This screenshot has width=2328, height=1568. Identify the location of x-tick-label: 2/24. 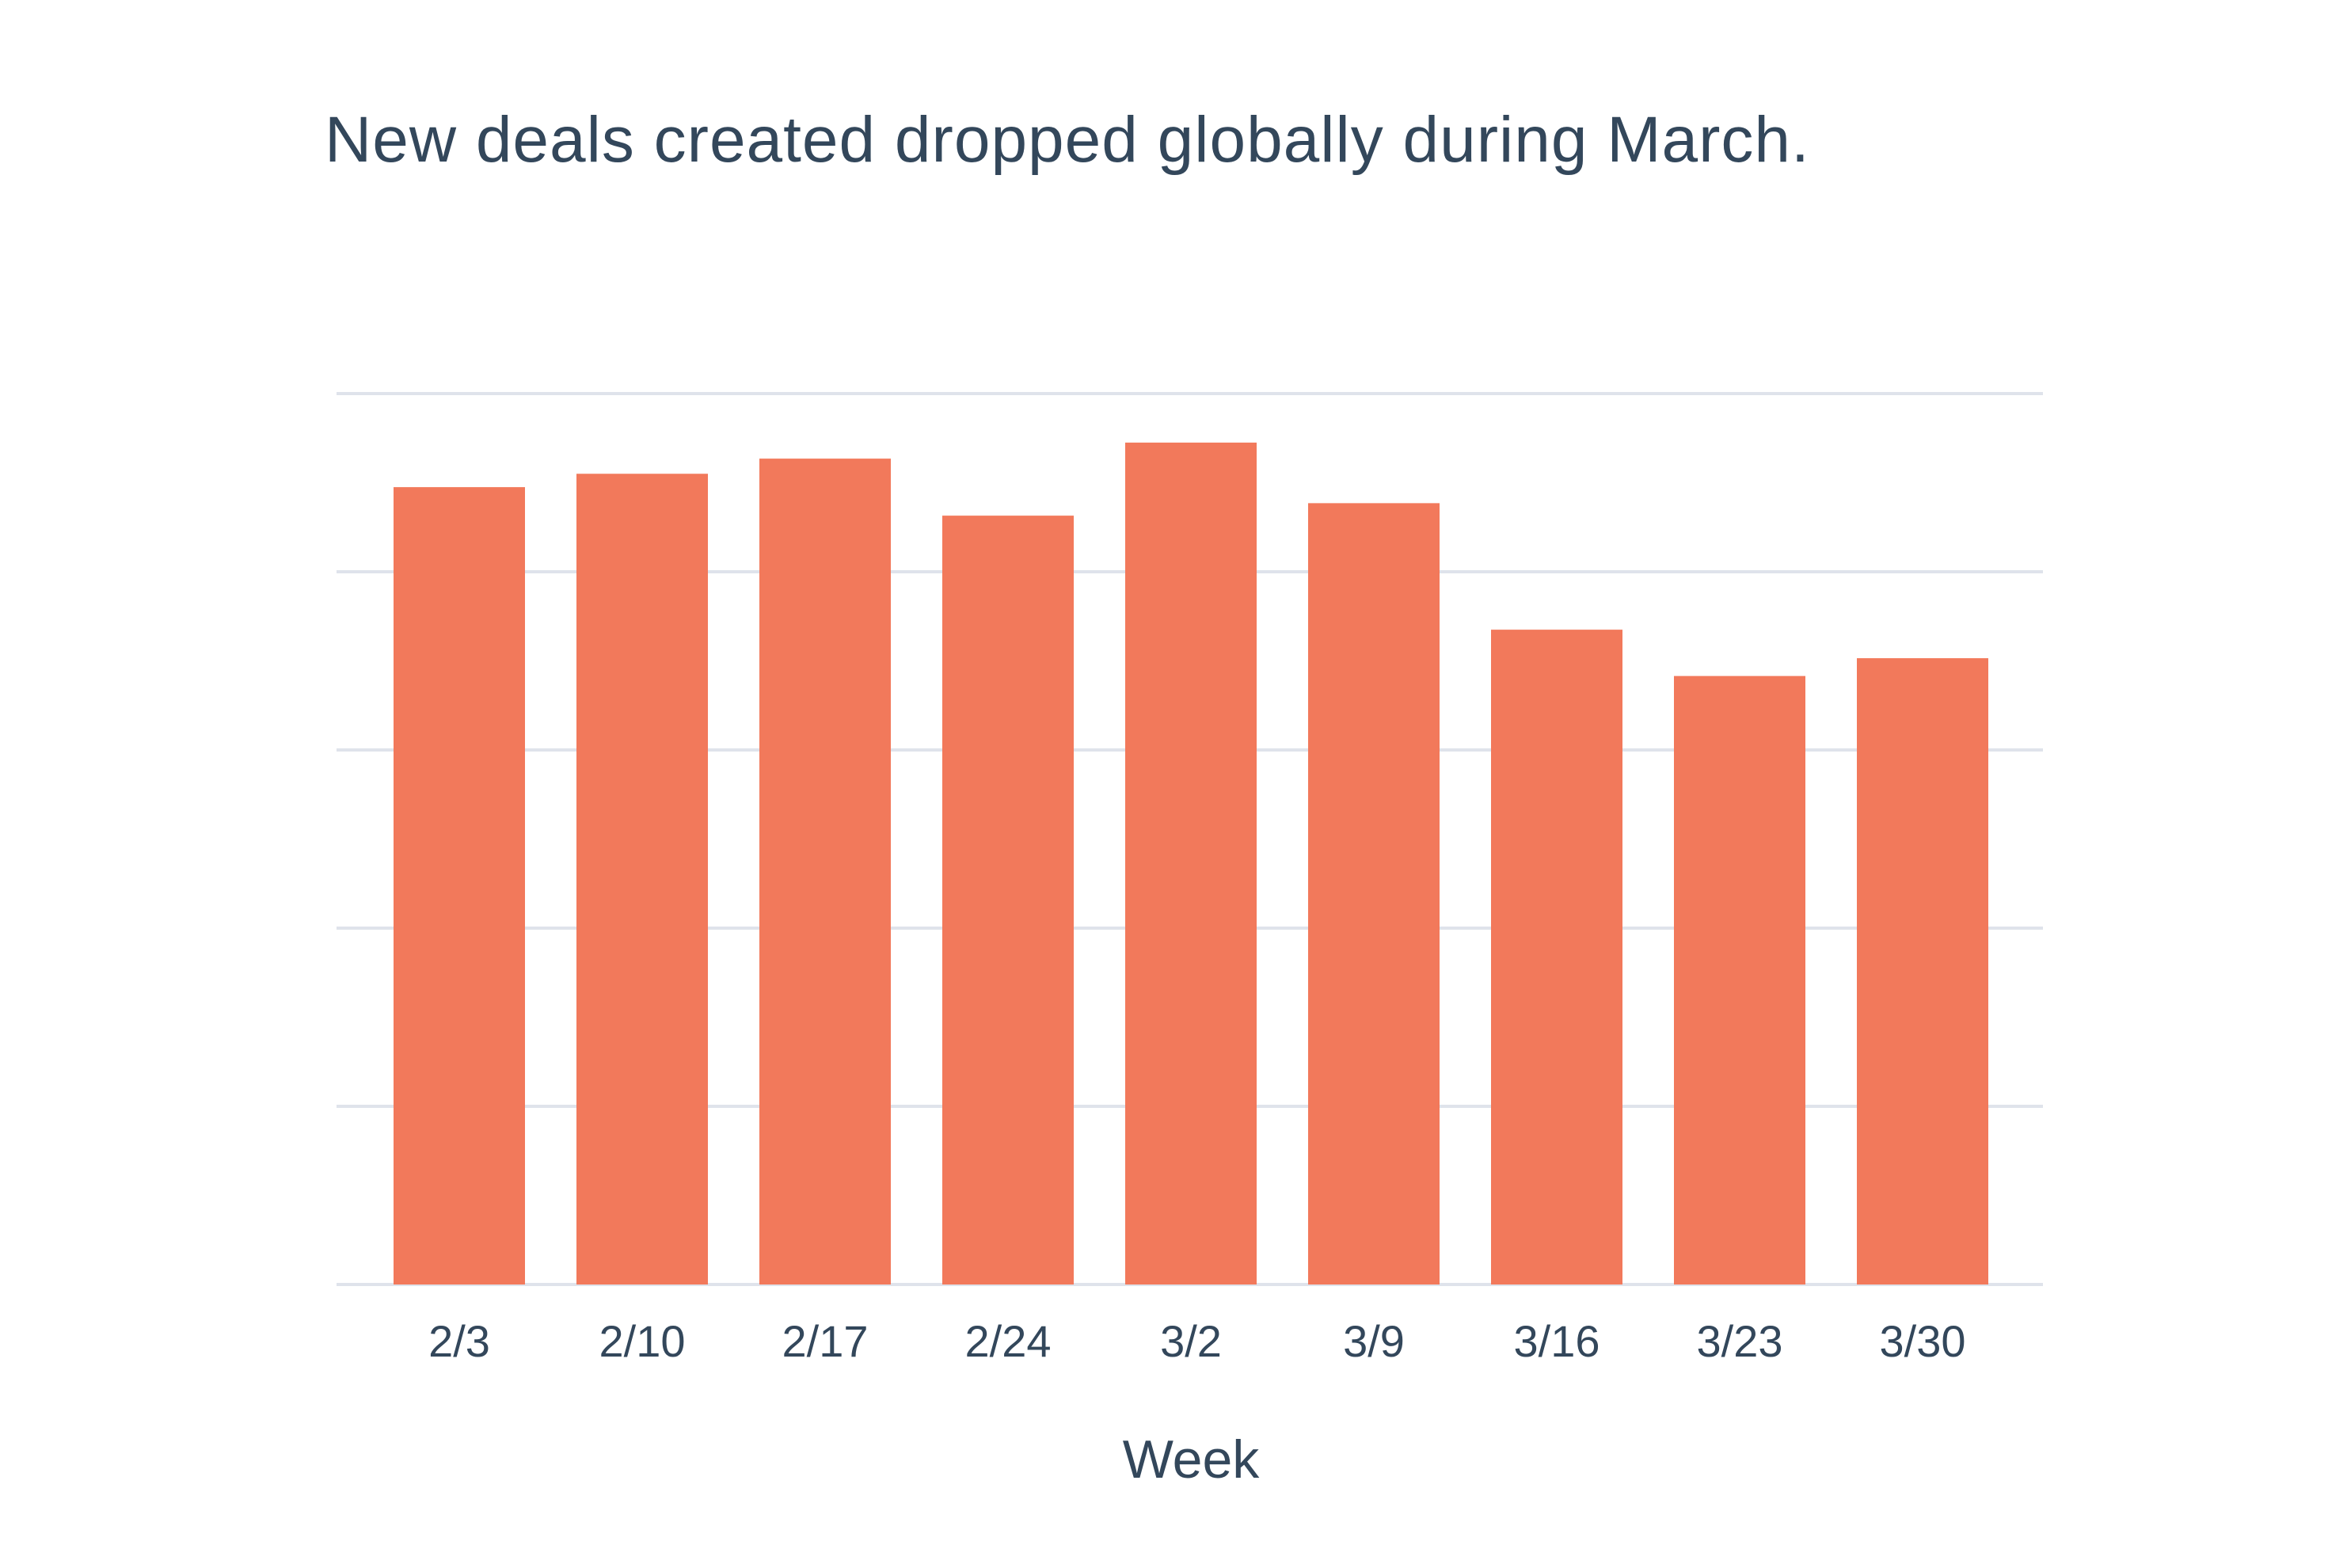
(1008, 1341).